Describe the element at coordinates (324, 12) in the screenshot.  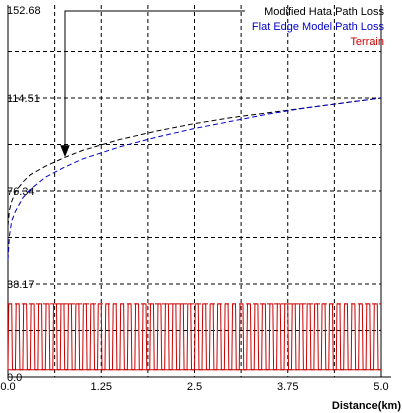
I see `legend-entry: Modified Hata Path Loss` at that location.